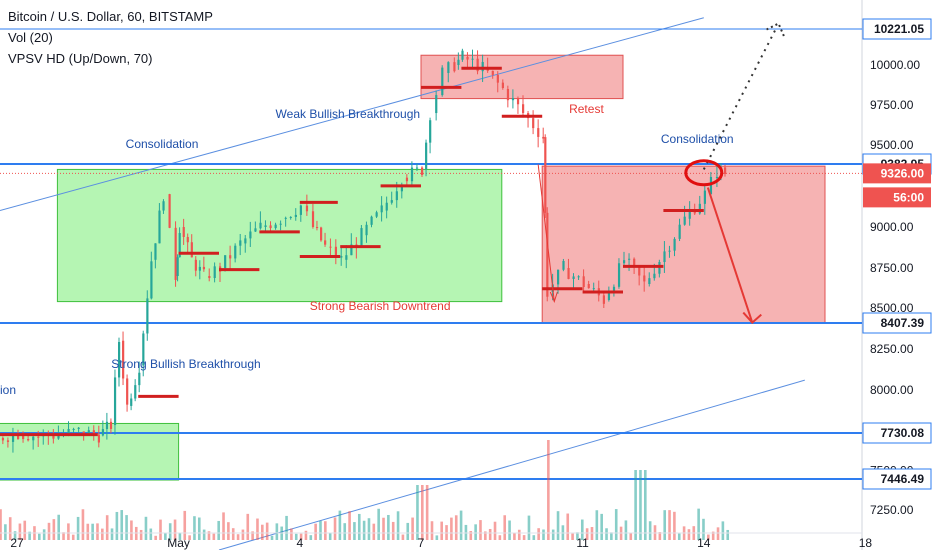 The height and width of the screenshot is (550, 932). What do you see at coordinates (776, 30) in the screenshot?
I see `projection-head` at bounding box center [776, 30].